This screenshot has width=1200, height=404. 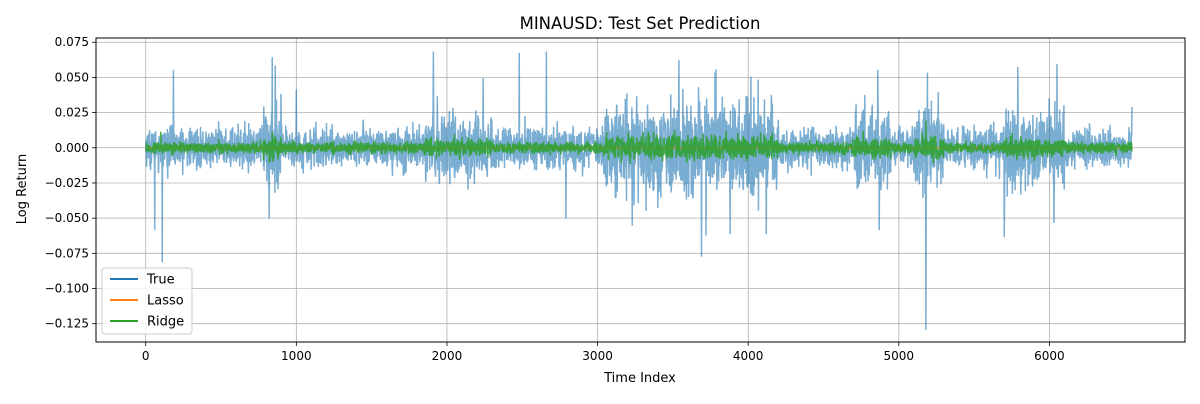 I want to click on y-tick-label: −0.025, so click(x=67, y=183).